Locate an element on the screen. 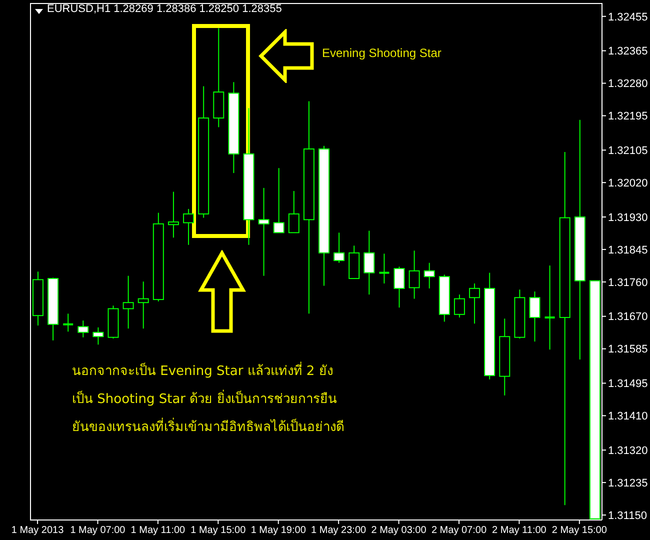 This screenshot has height=540, width=650. y-tick-label: 1.32280 is located at coordinates (628, 84).